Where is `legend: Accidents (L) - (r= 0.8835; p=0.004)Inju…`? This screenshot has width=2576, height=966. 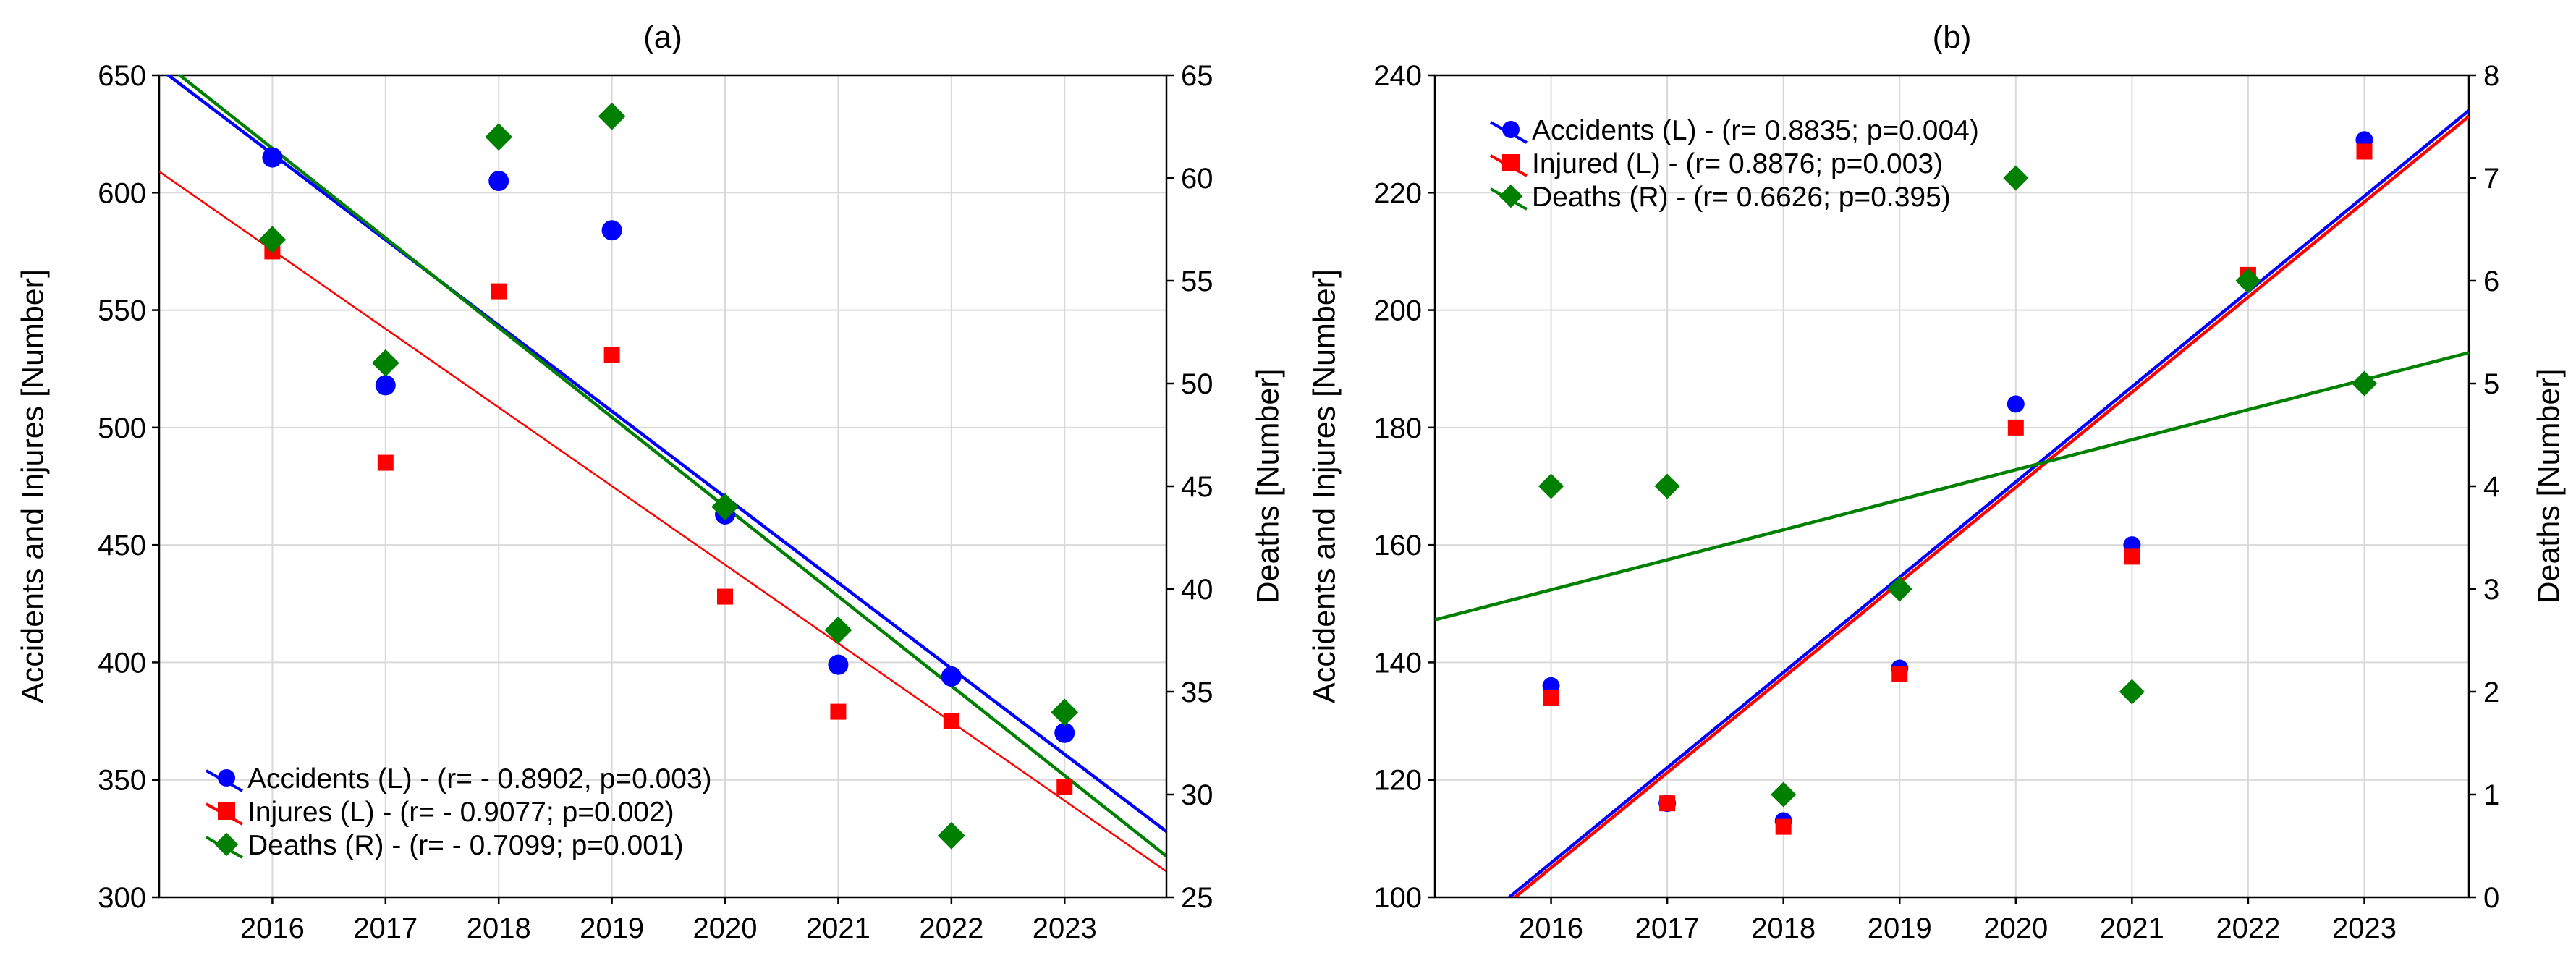 legend: Accidents (L) - (r= 0.8835; p=0.004)Inju… is located at coordinates (1734, 164).